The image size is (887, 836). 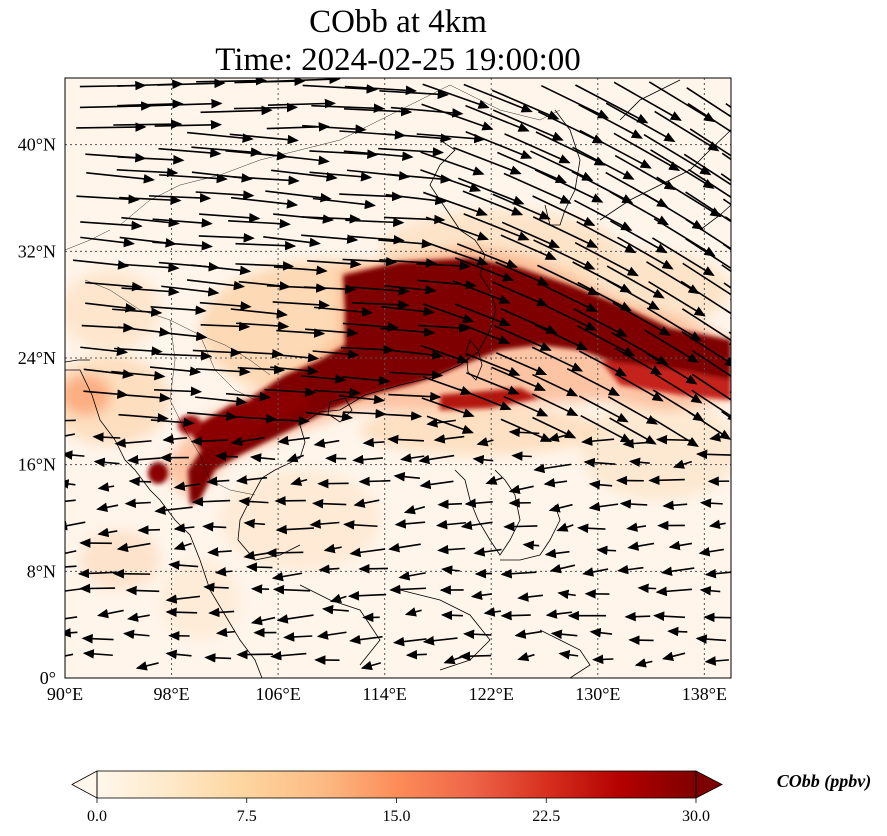 I want to click on lat-tick-label: 16°N, so click(x=37, y=465).